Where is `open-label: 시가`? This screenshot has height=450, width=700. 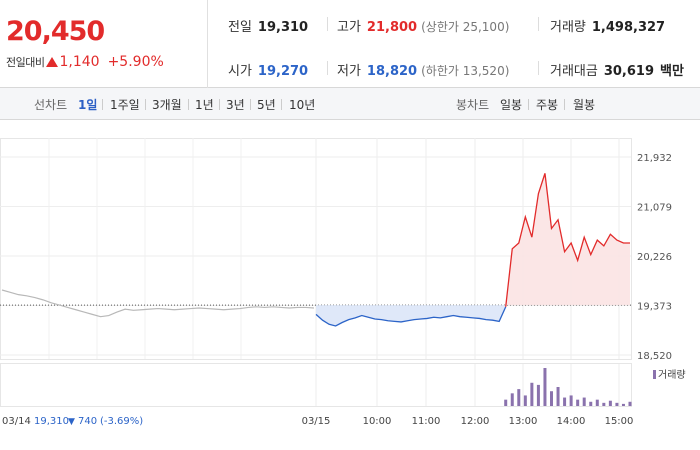
open-label: 시가 is located at coordinates (240, 71).